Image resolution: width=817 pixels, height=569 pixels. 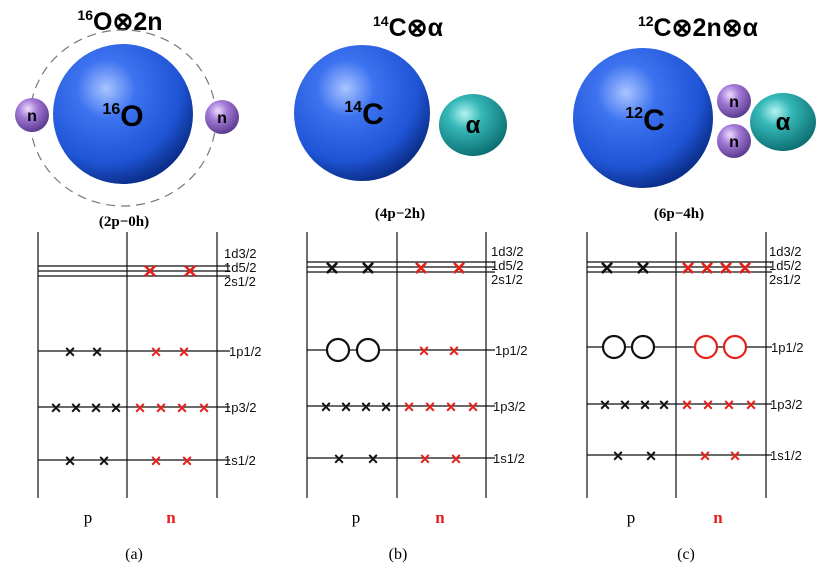 I want to click on nucleus-label: 12C, so click(x=644, y=120).